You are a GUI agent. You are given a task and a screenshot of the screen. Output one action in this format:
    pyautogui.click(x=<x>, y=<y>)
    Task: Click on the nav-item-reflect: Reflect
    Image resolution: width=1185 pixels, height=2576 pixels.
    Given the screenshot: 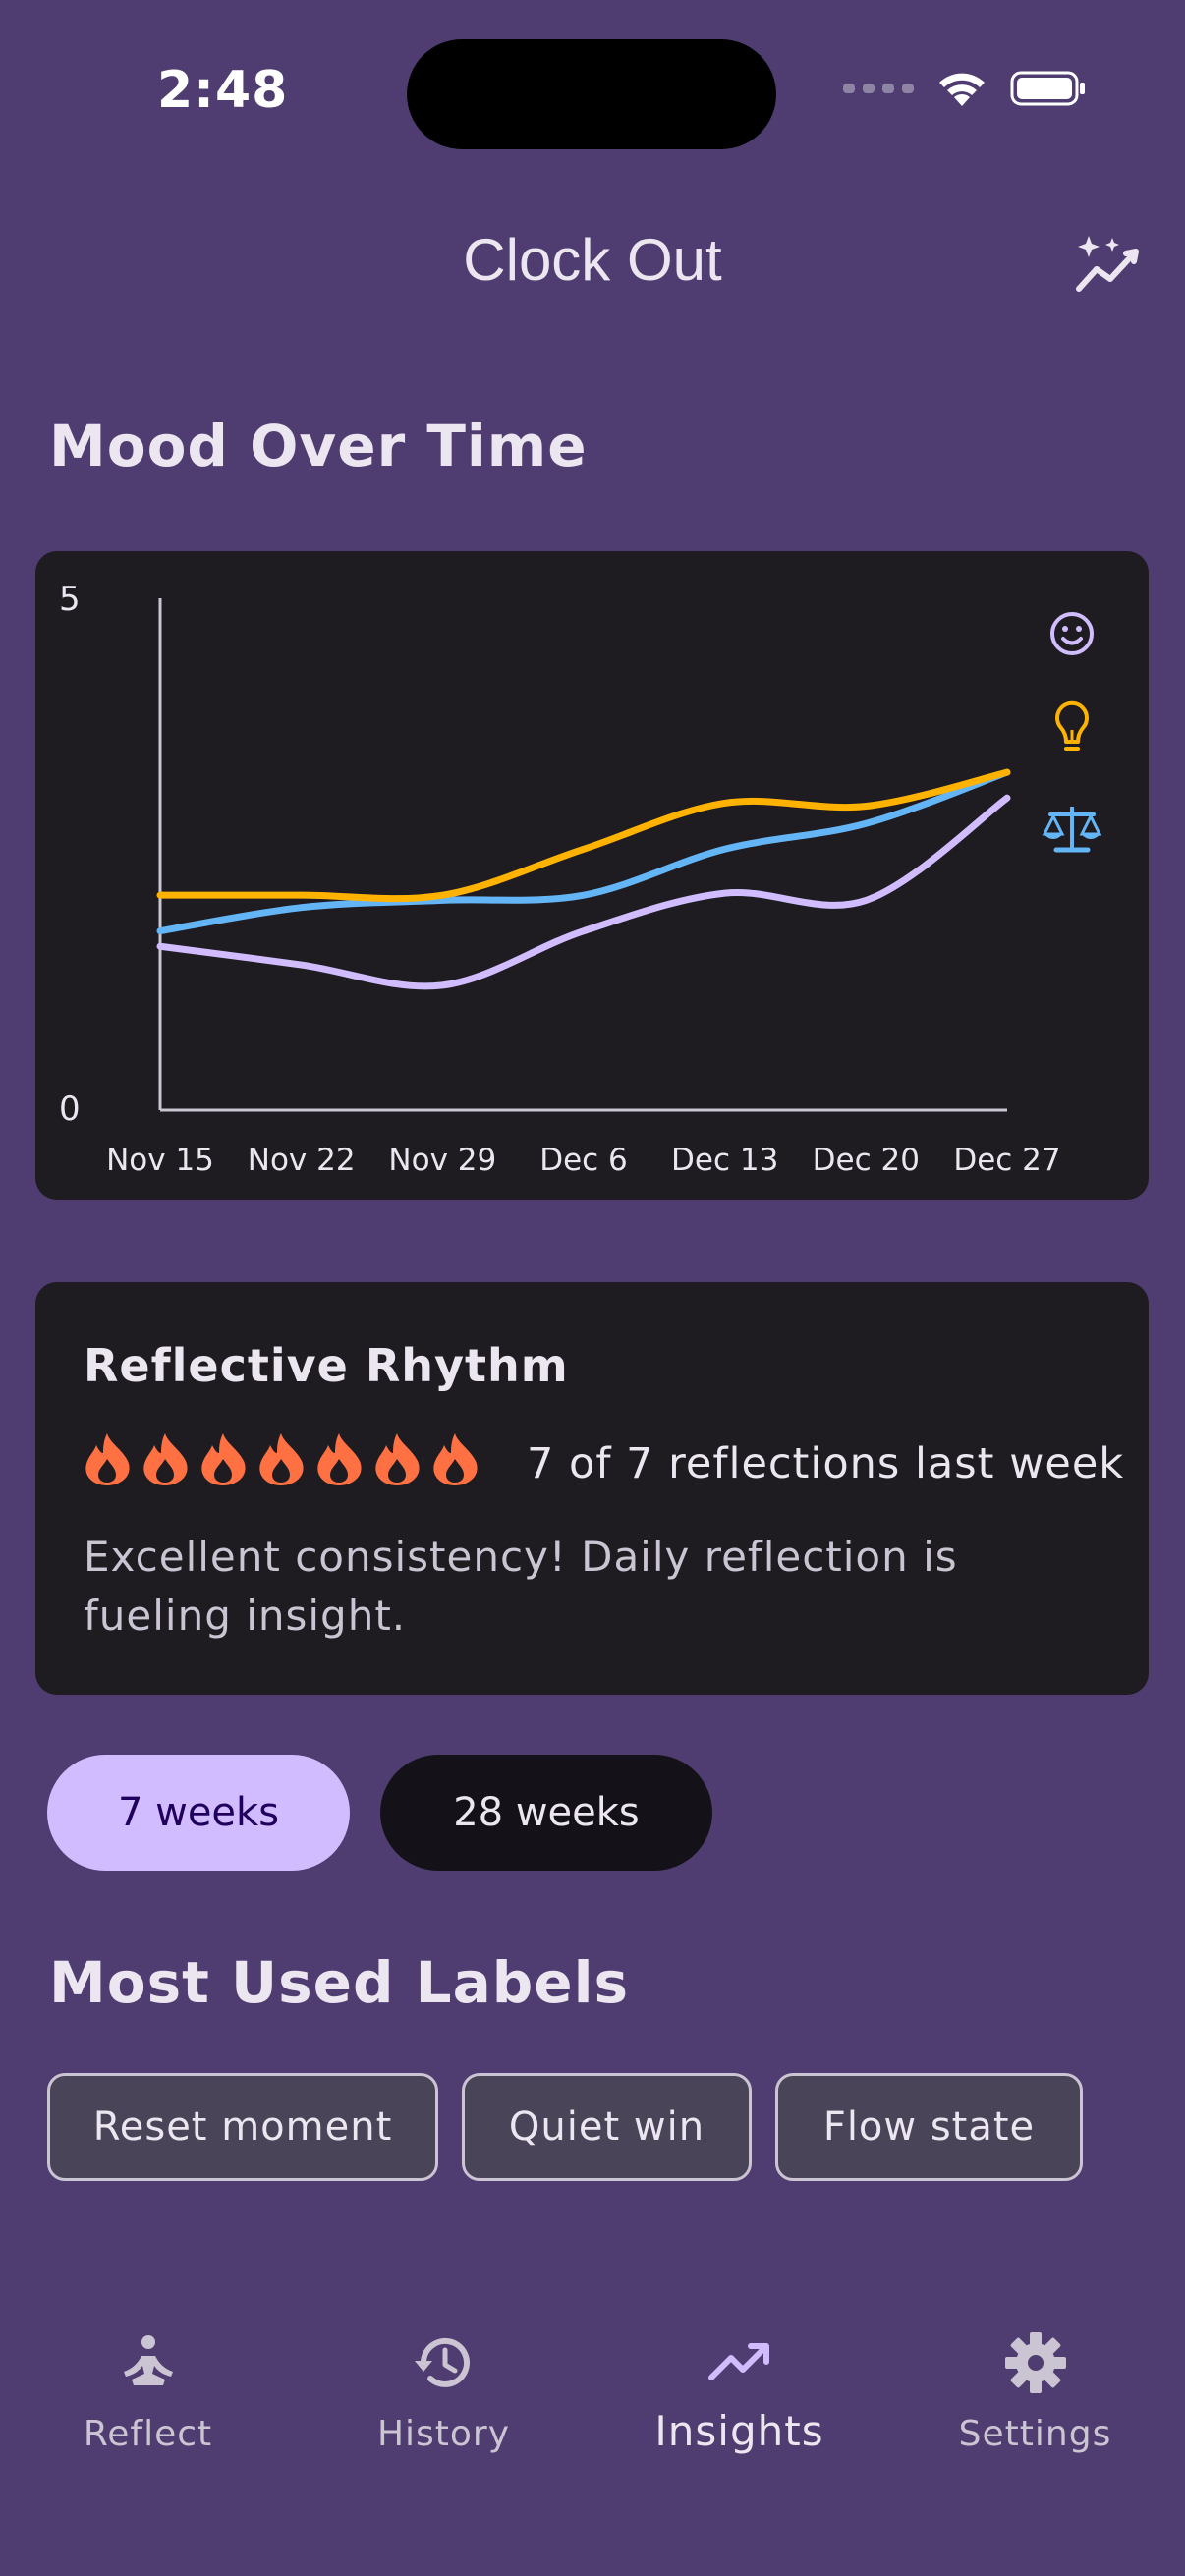 What is the action you would take?
    pyautogui.click(x=148, y=2387)
    